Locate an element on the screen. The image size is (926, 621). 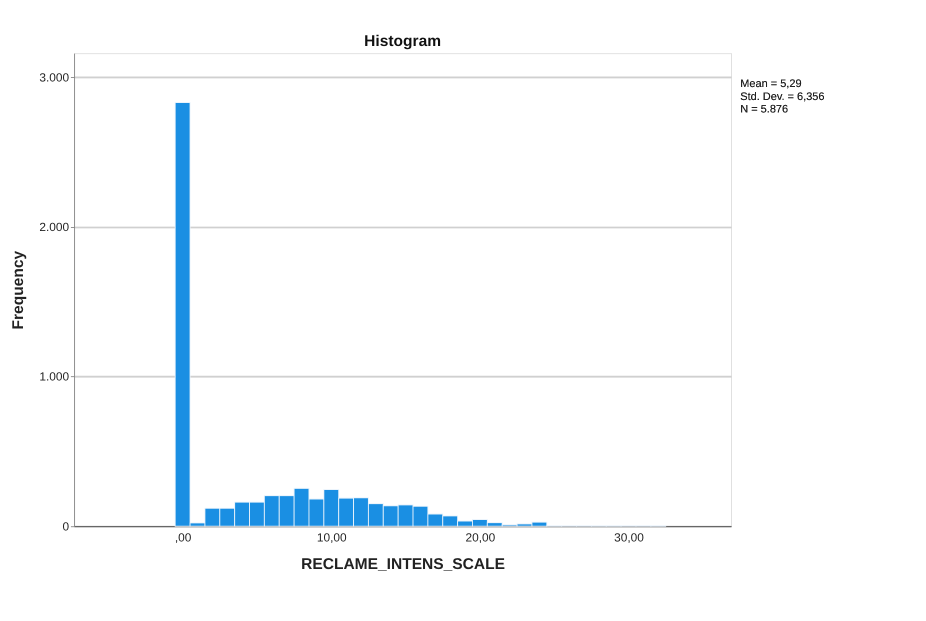
x-tick-label: ,00 is located at coordinates (183, 537).